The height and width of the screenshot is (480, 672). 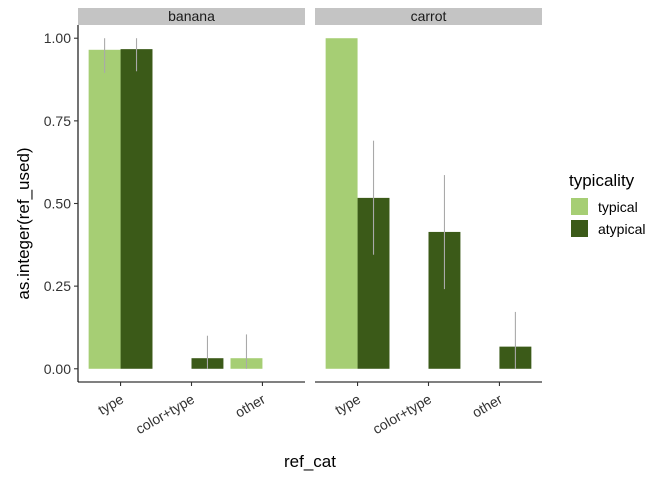 I want to click on y-tick-label: 1.00, so click(x=57, y=38).